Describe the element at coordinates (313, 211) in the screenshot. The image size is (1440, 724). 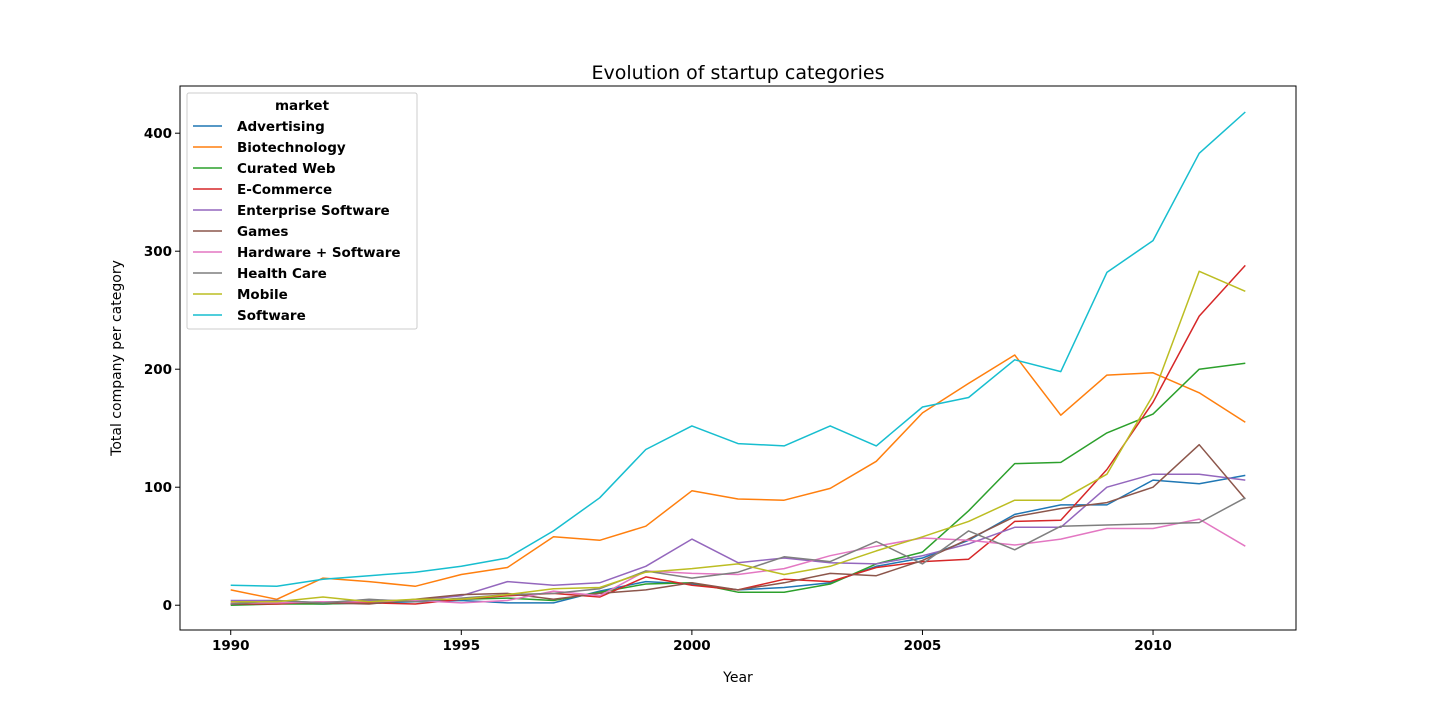
I see `legend-label-enterprise-software: Enterprise Software` at that location.